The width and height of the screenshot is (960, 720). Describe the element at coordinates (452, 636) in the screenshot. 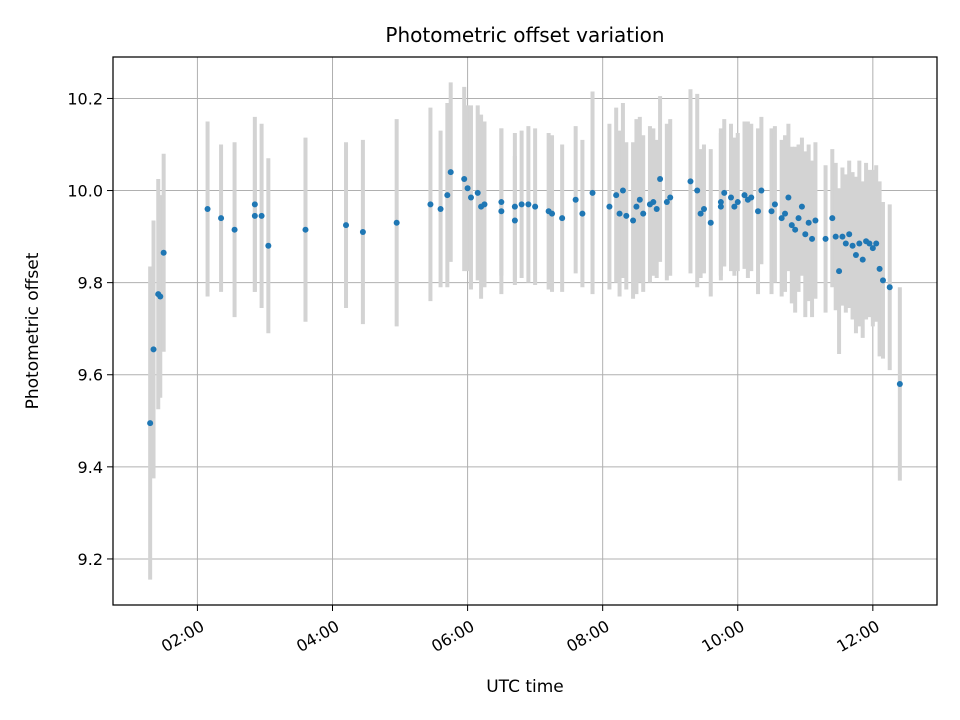

I see `x-tick-label: 06:00` at that location.